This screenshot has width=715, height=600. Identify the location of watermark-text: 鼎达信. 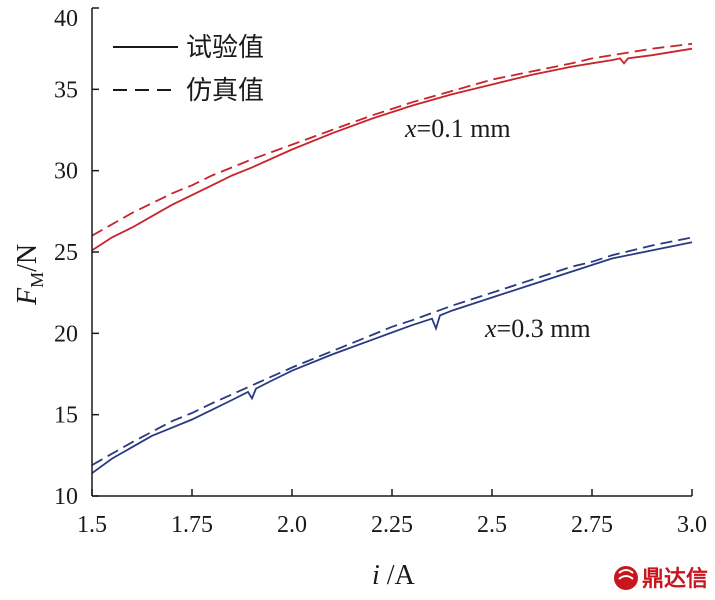
(675, 579).